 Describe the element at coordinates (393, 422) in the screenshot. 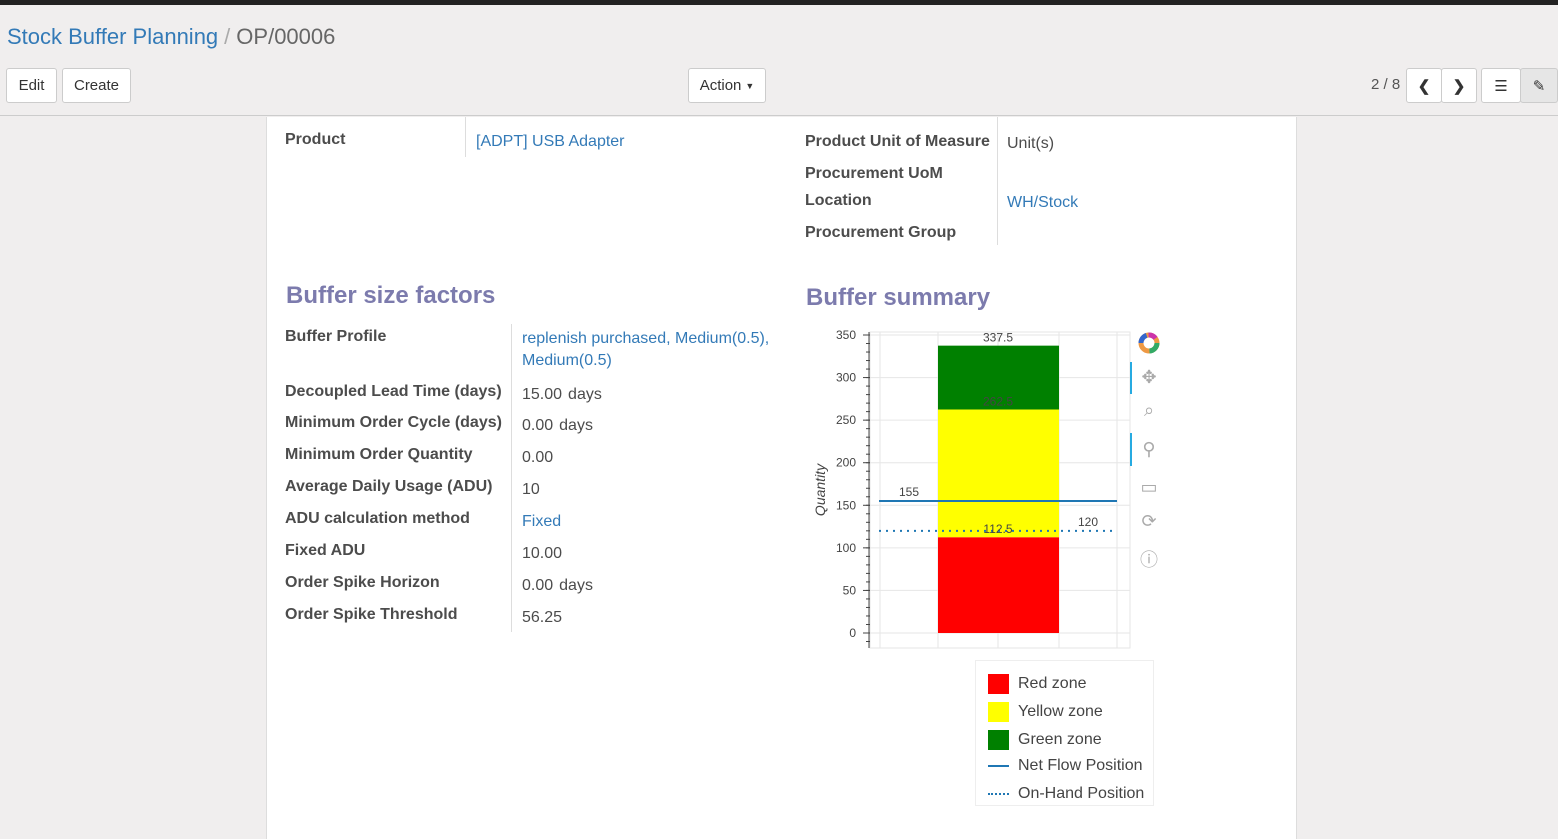

I see `factor-label: Minimum Order Cycle (days)` at that location.